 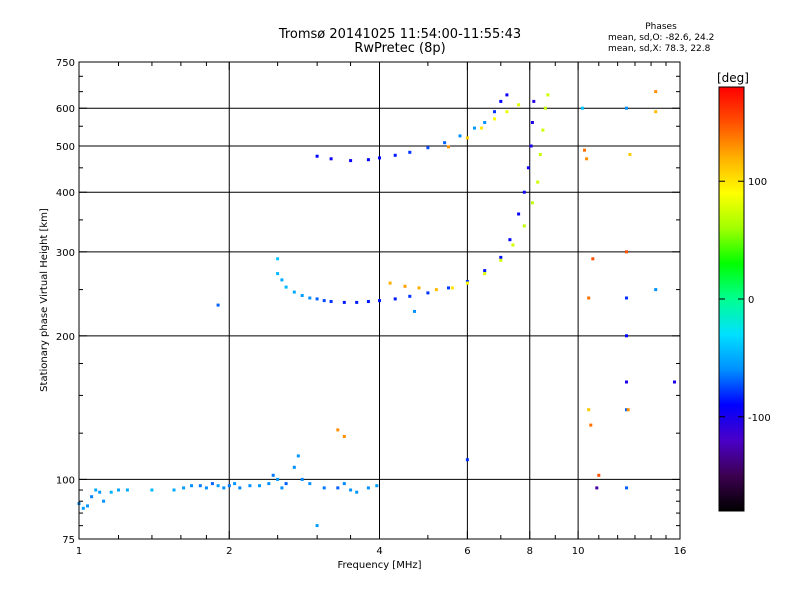 I want to click on colorbar: [deg] 100 0 -100, so click(x=744, y=291).